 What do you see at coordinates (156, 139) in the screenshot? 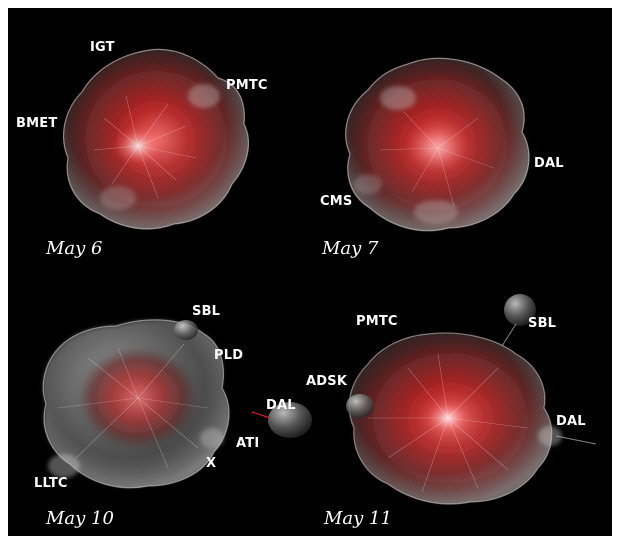
I see `blob-may6` at bounding box center [156, 139].